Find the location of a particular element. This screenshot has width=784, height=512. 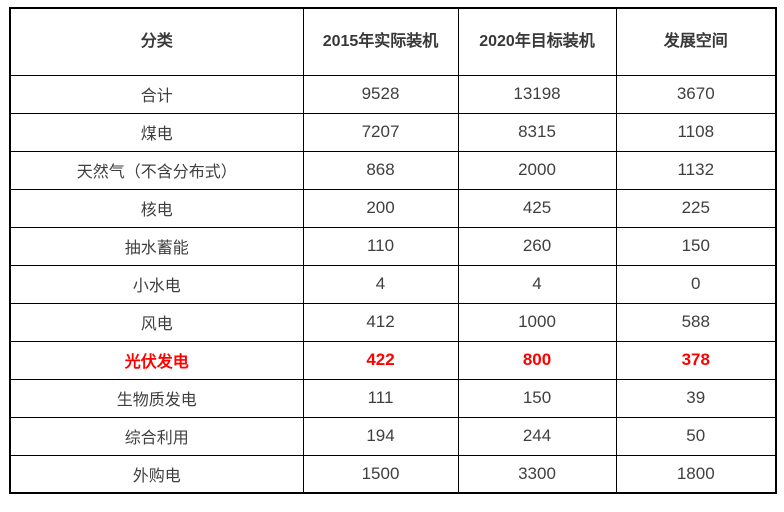

header-label: 2015年实际装机 is located at coordinates (380, 42).